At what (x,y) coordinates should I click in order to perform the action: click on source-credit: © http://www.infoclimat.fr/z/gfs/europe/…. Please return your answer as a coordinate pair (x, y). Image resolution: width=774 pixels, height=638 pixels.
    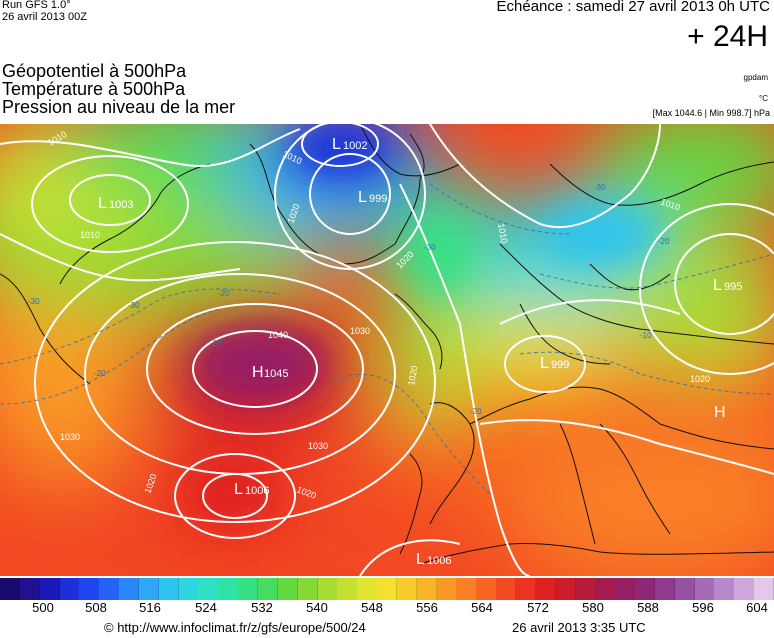
    Looking at the image, I should click on (235, 627).